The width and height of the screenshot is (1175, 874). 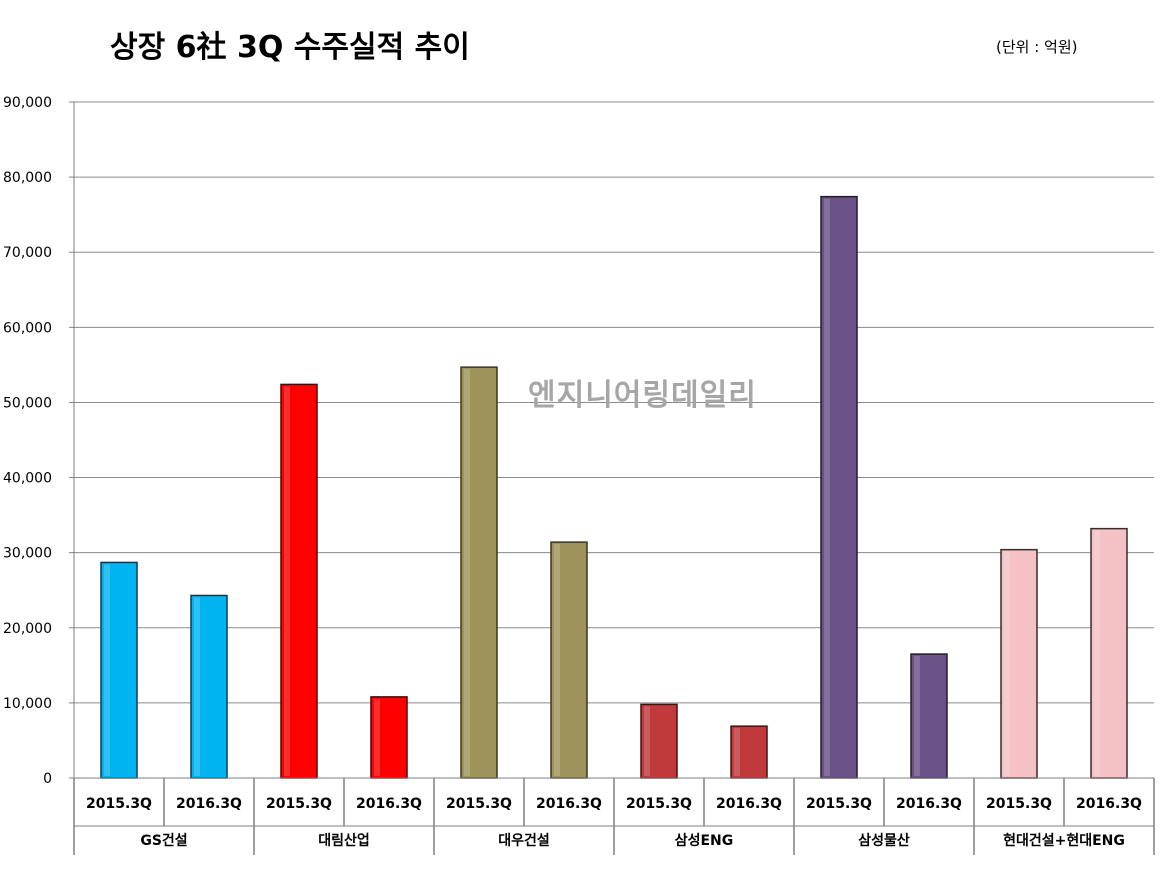 What do you see at coordinates (642, 395) in the screenshot?
I see `watermark: 엔지니어링데일리` at bounding box center [642, 395].